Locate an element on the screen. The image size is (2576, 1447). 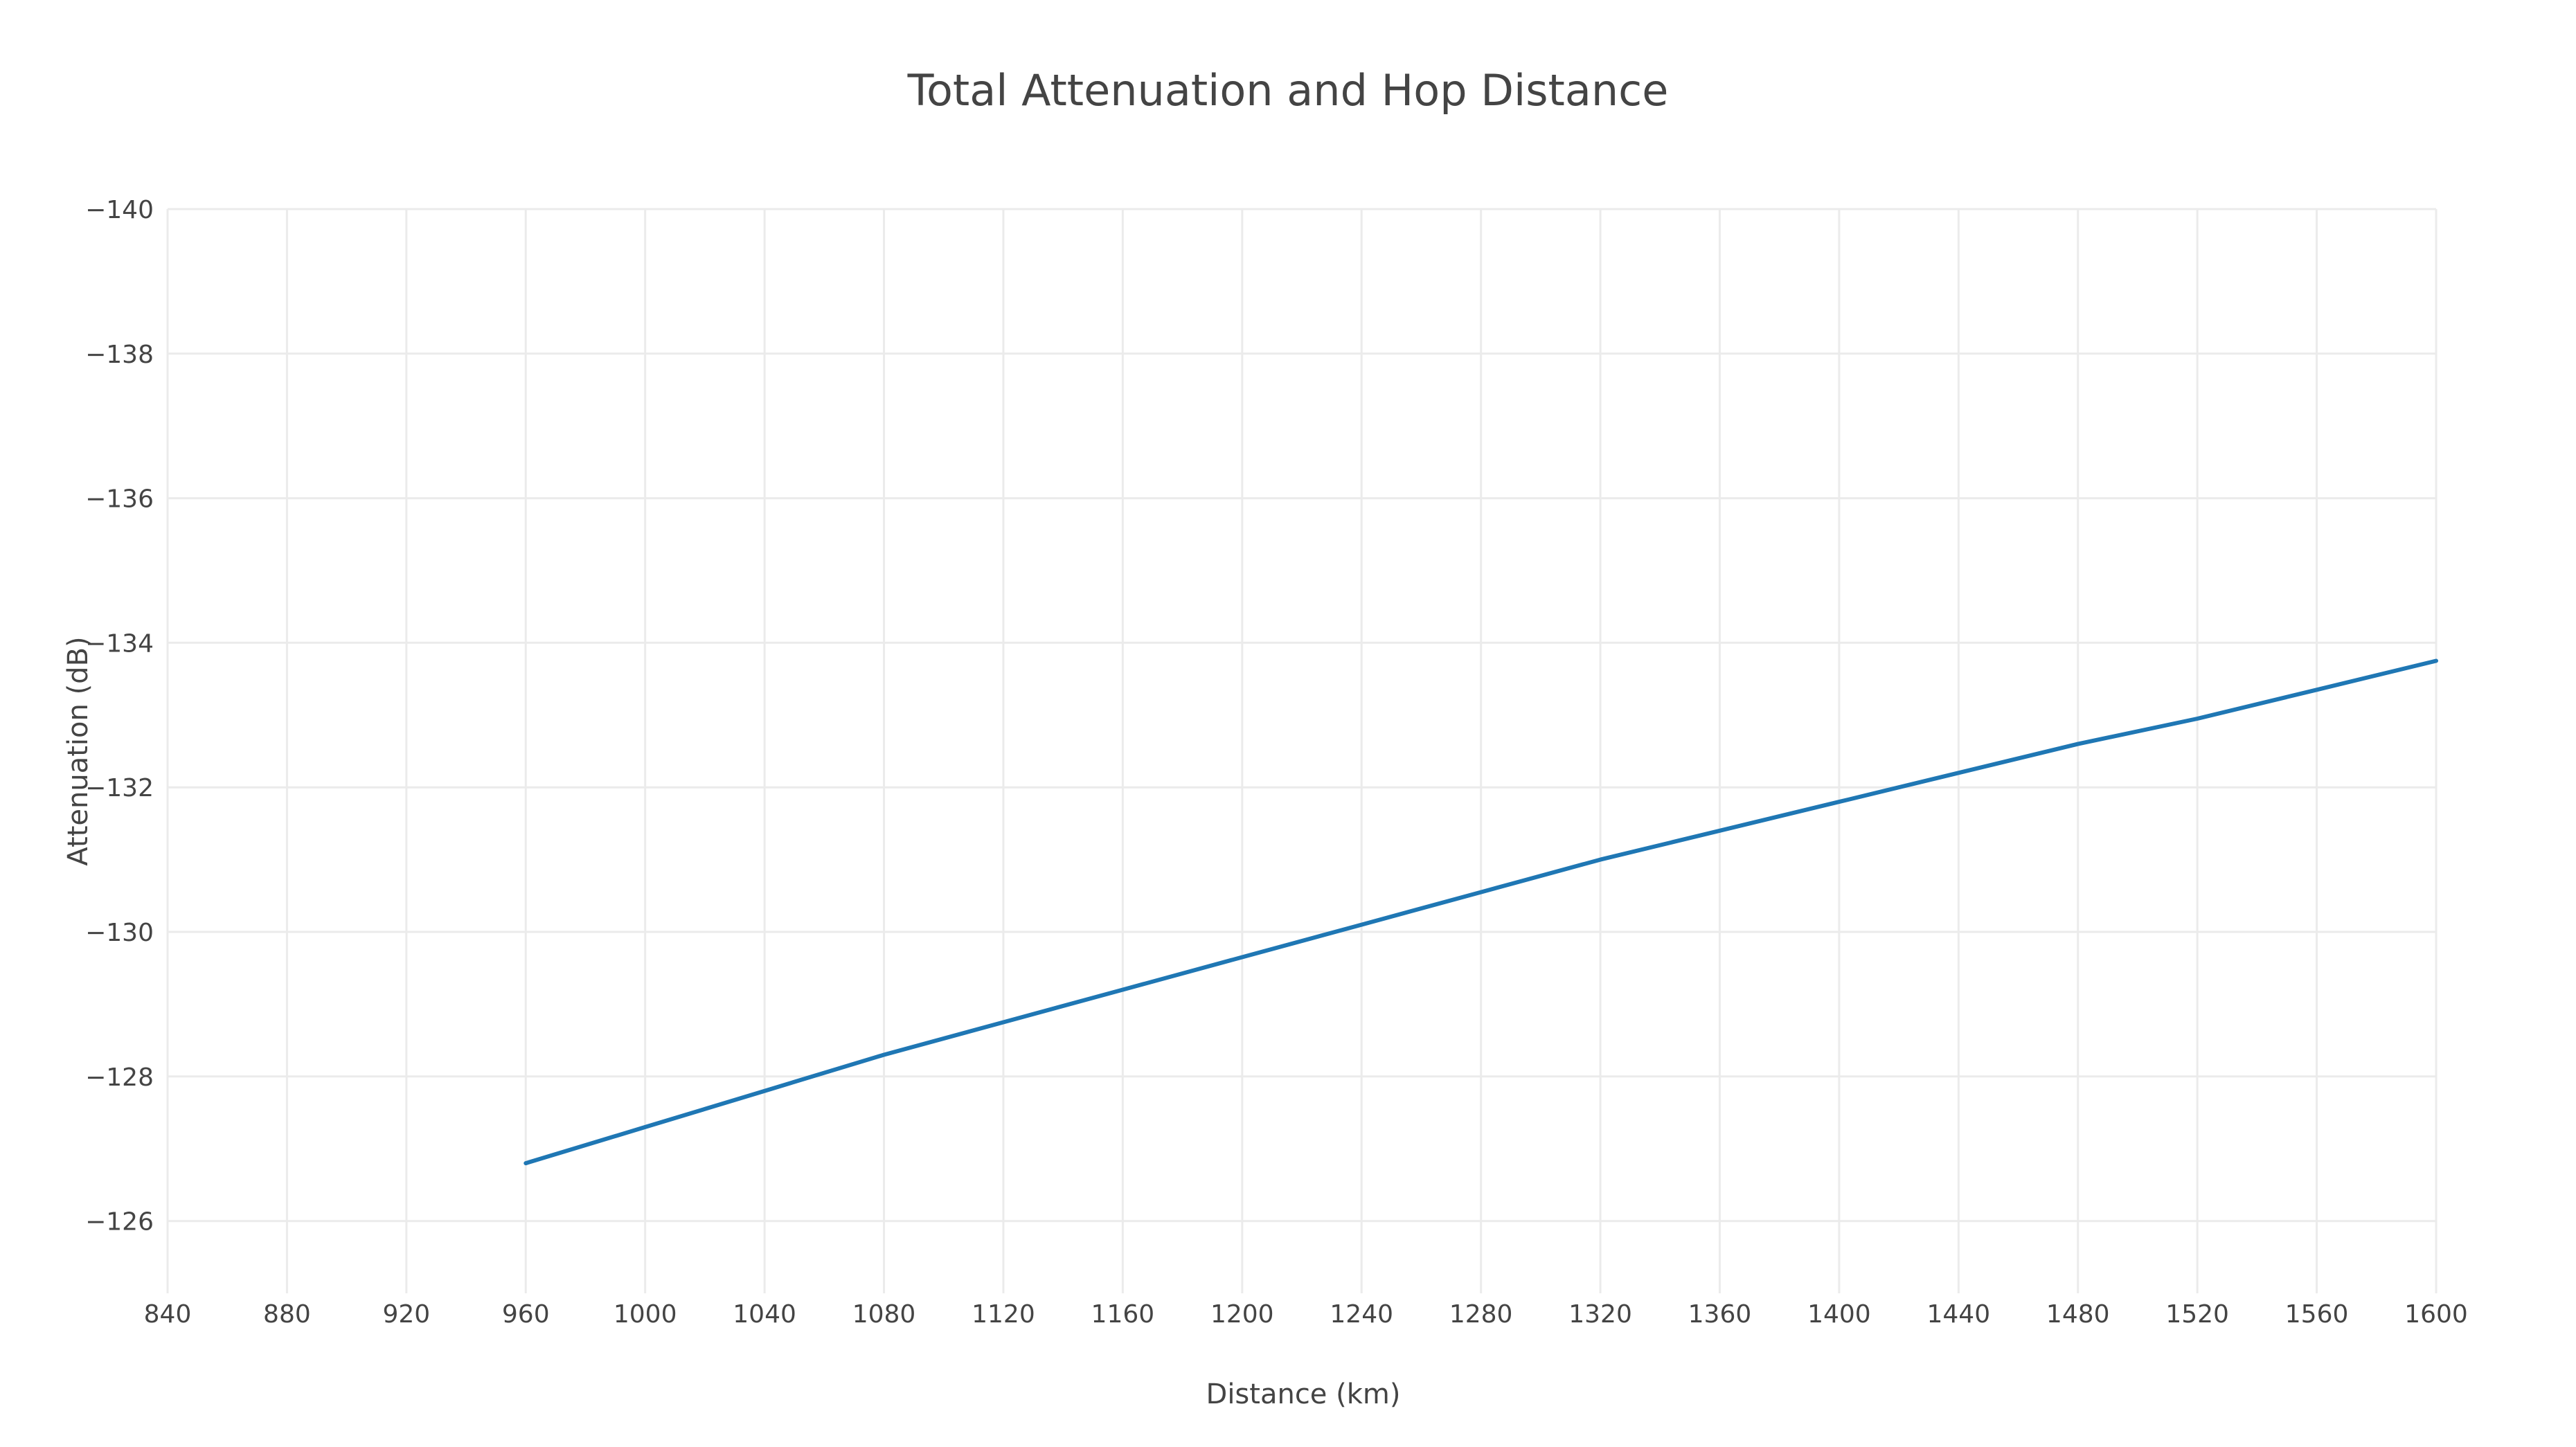
y-tick-label: −126 is located at coordinates (119, 1222).